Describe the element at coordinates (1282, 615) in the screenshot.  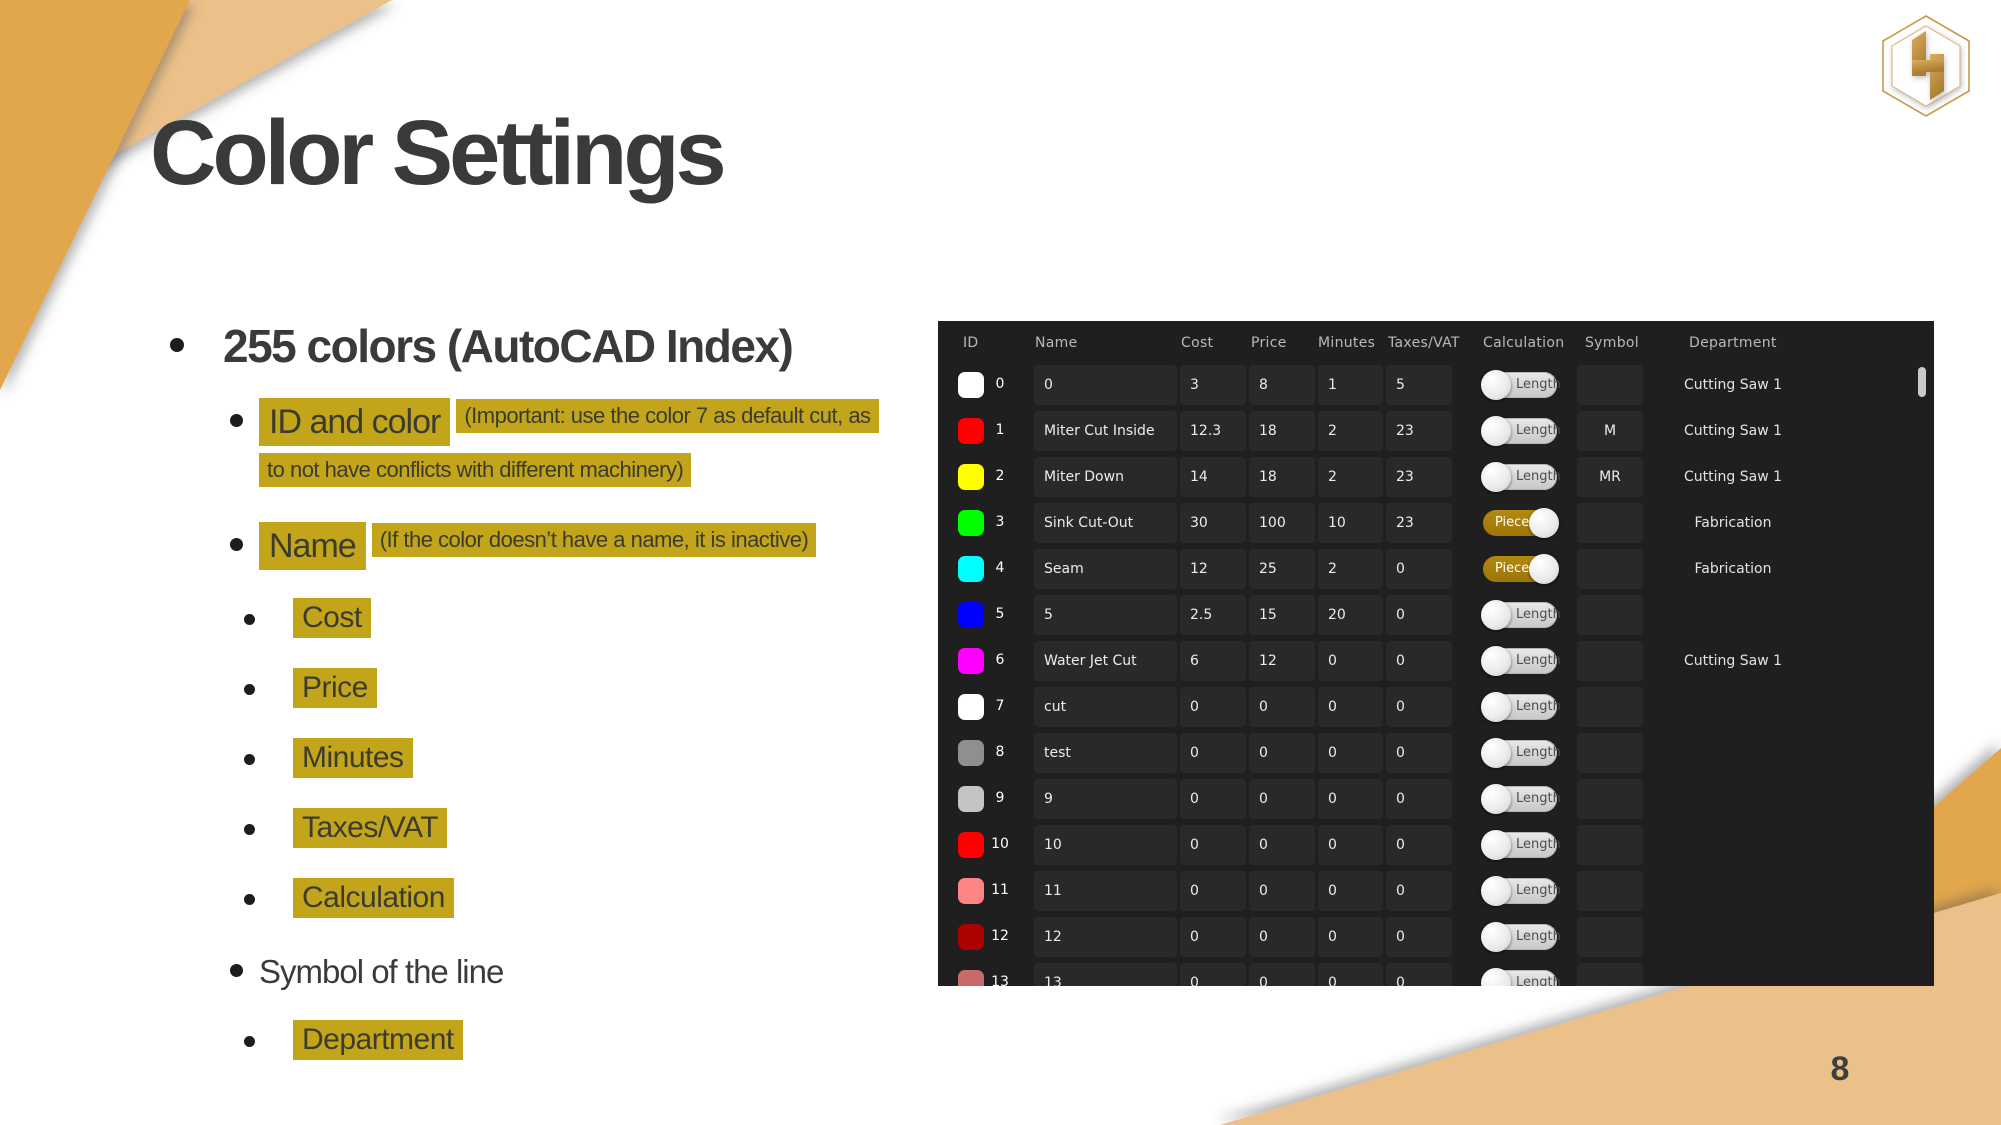
I see `price-cell: 15` at that location.